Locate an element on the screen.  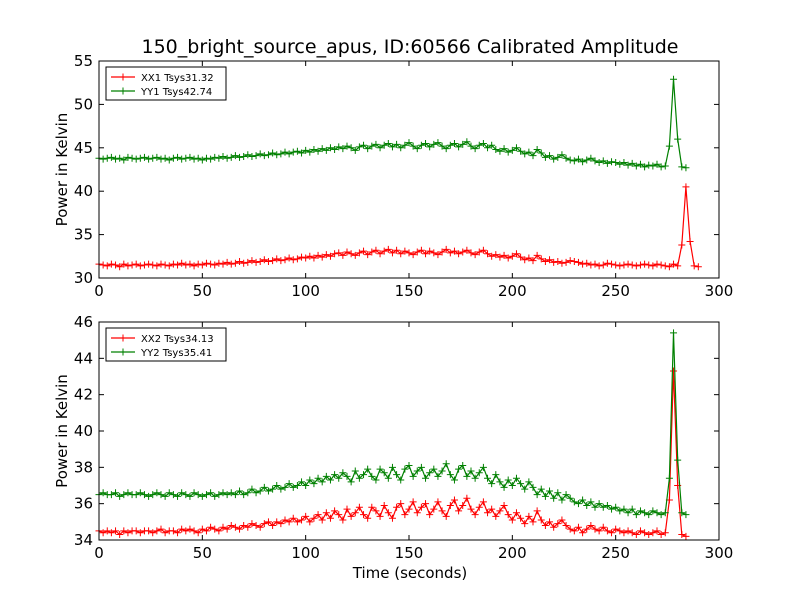
x-tick-label: 250 is located at coordinates (615, 553).